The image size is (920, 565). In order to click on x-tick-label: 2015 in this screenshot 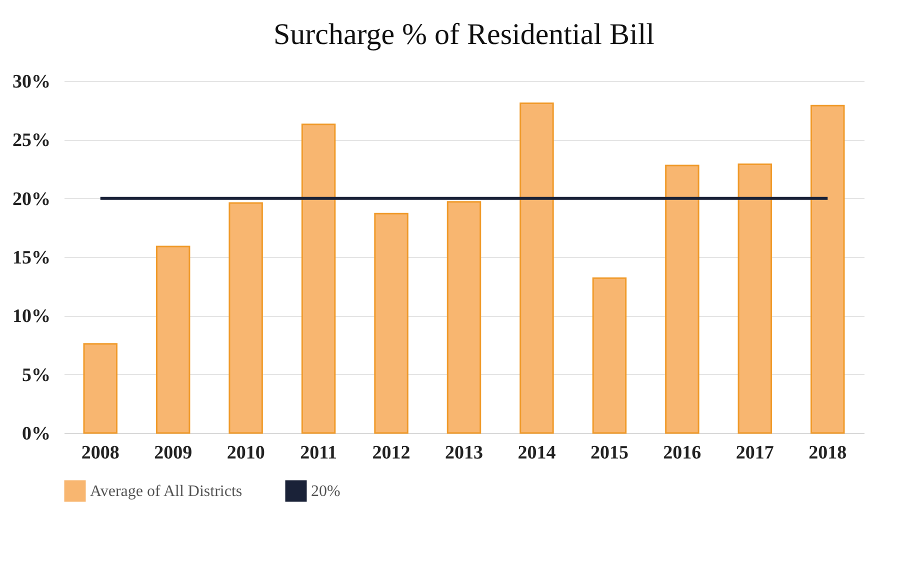, I will do `click(609, 453)`.